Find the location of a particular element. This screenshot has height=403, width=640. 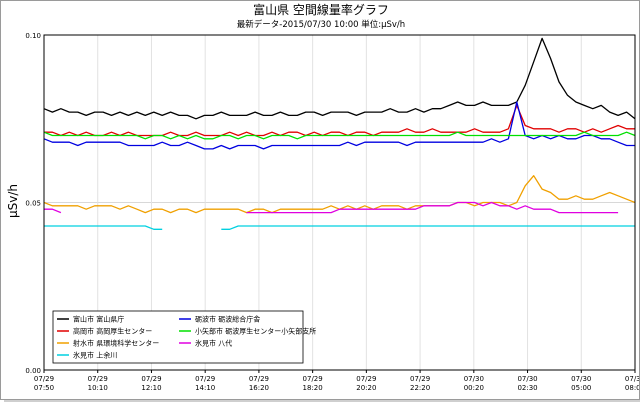

legend-label: 氷見市 上余川 is located at coordinates (95, 355).